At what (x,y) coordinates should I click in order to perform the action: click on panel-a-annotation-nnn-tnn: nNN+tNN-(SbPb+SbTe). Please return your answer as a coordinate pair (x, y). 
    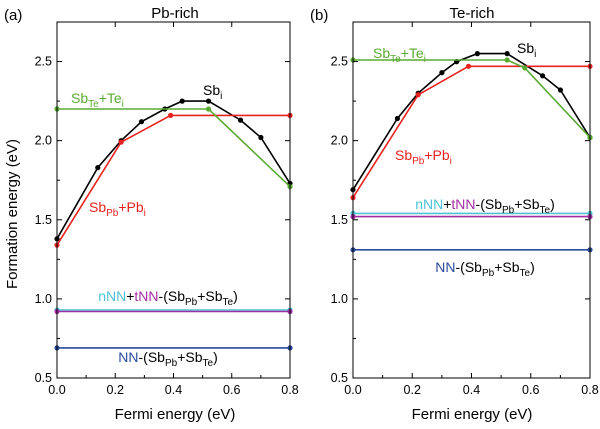
    Looking at the image, I should click on (168, 298).